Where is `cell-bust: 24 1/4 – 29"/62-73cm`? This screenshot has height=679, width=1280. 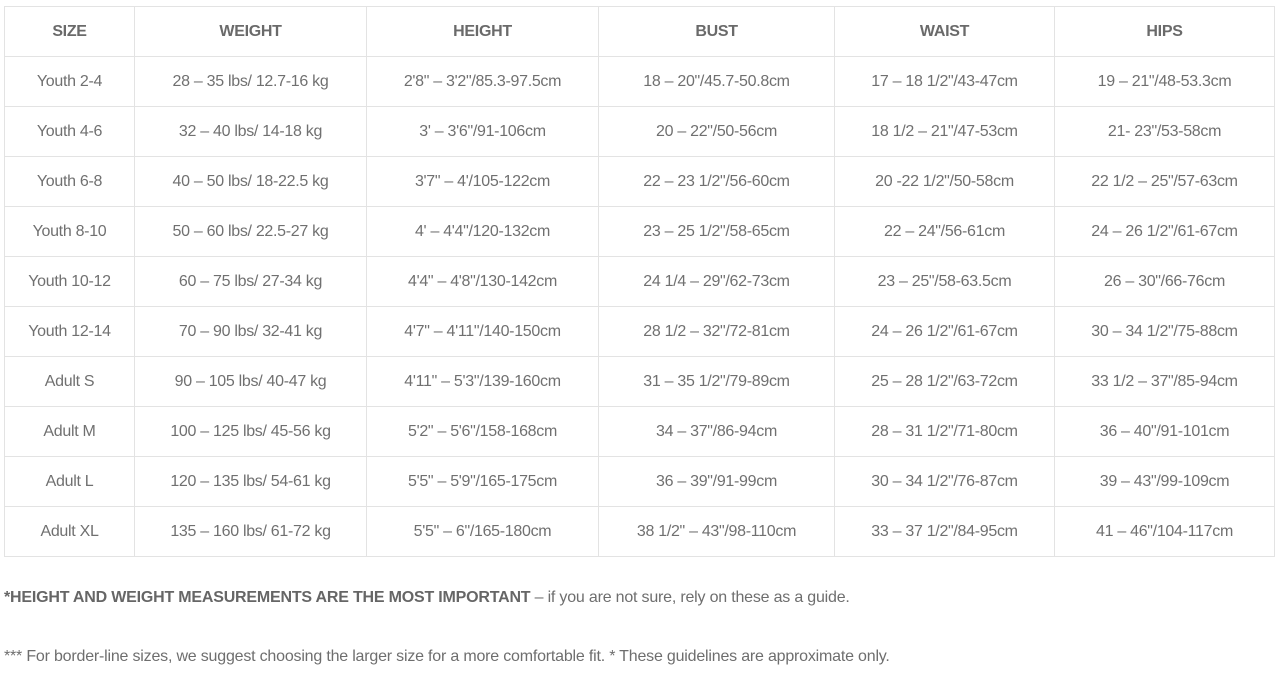 cell-bust: 24 1/4 – 29"/62-73cm is located at coordinates (716, 281).